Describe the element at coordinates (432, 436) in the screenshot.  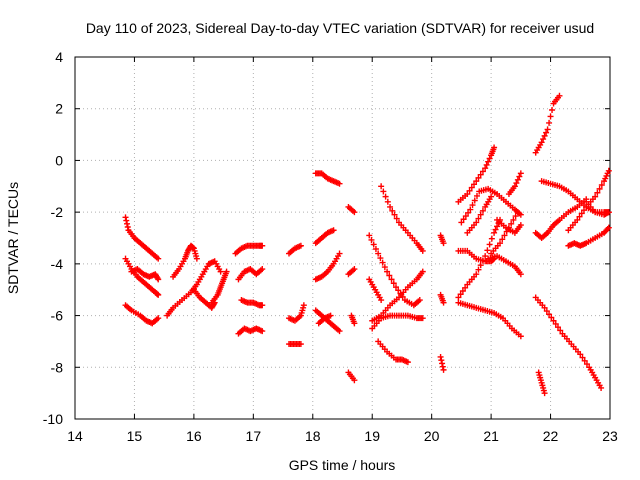
I see `x-tick-label: 20` at that location.